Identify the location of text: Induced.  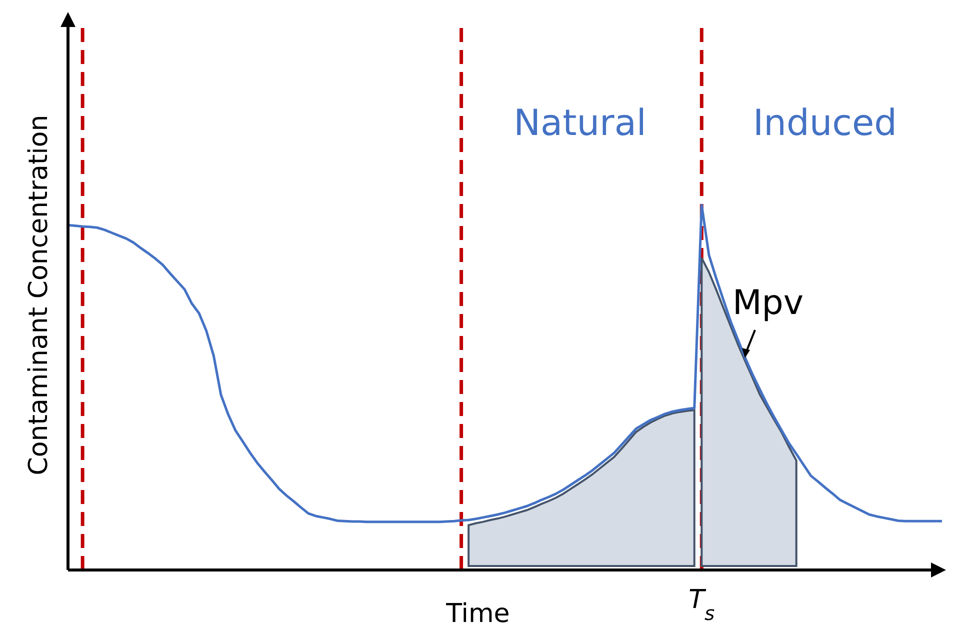
(825, 123).